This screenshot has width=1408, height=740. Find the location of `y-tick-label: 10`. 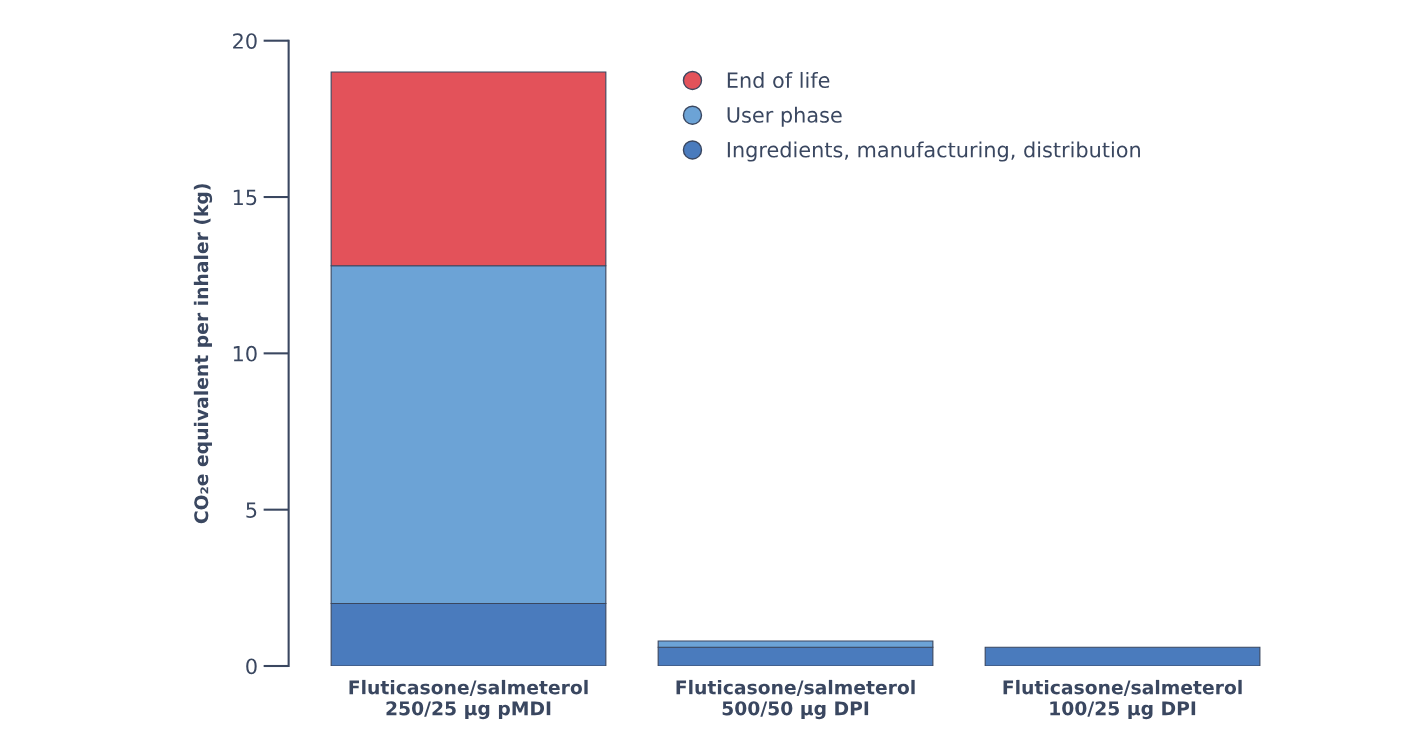

y-tick-label: 10 is located at coordinates (245, 353).